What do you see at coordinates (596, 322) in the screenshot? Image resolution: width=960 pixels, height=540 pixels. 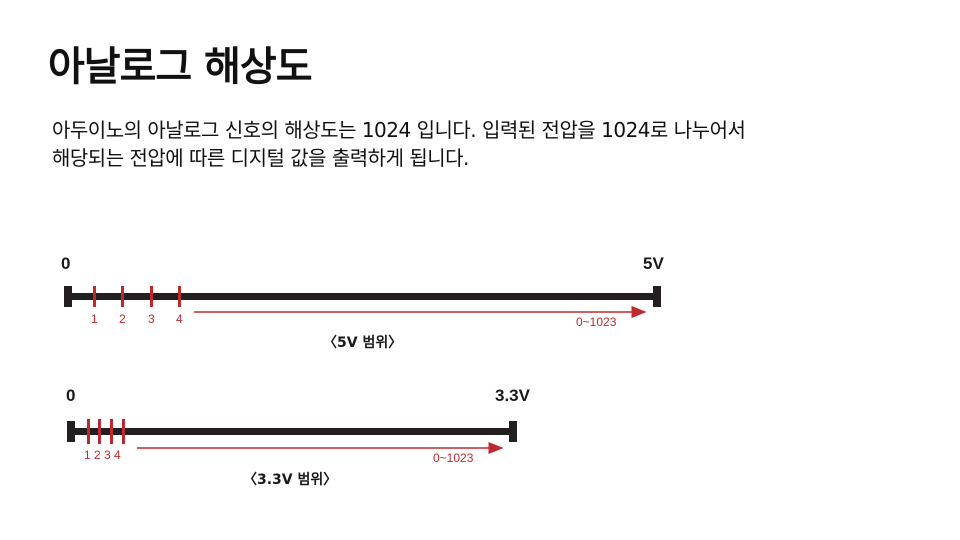 I see `range-label-5v: 0~1023` at bounding box center [596, 322].